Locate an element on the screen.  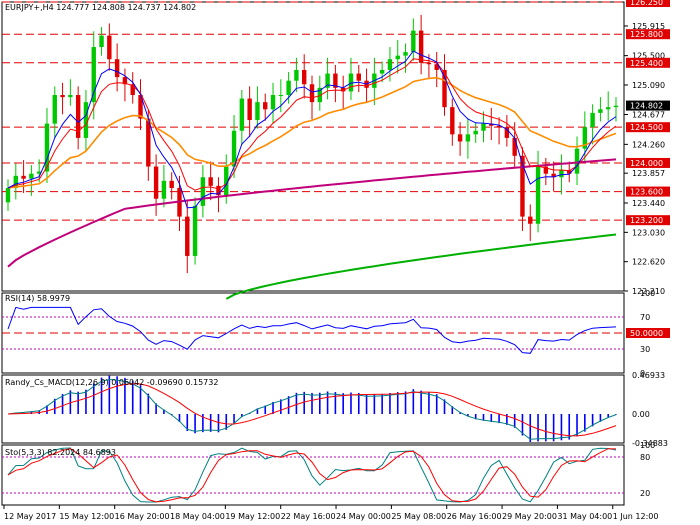
x-tick-label: 1 Jun 12:00 is located at coordinates (636, 516).